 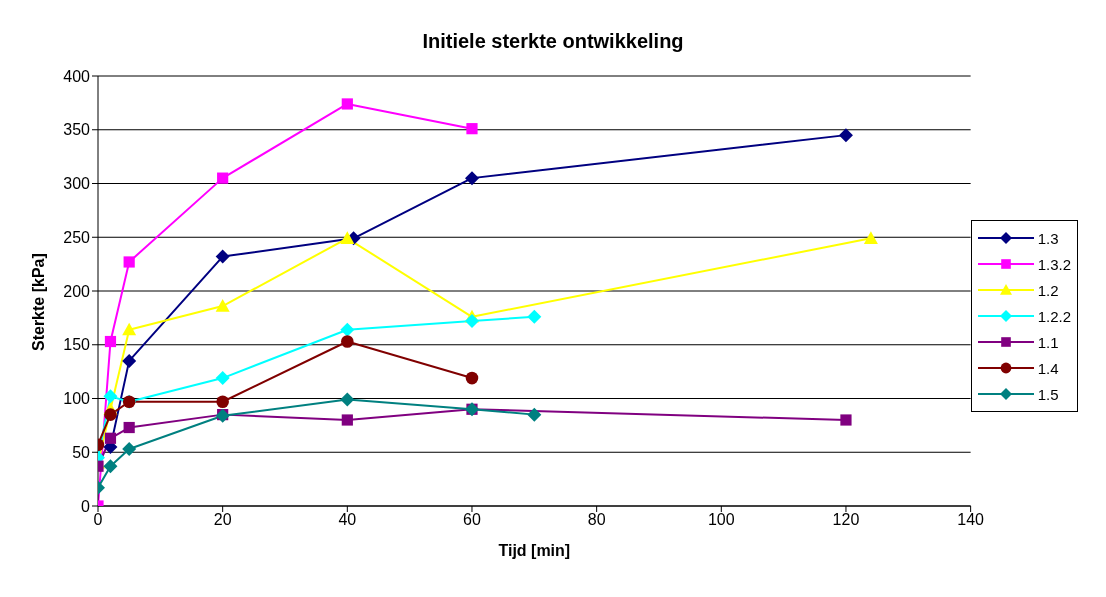 What do you see at coordinates (596, 520) in the screenshot?
I see `x-tick-label: 80` at bounding box center [596, 520].